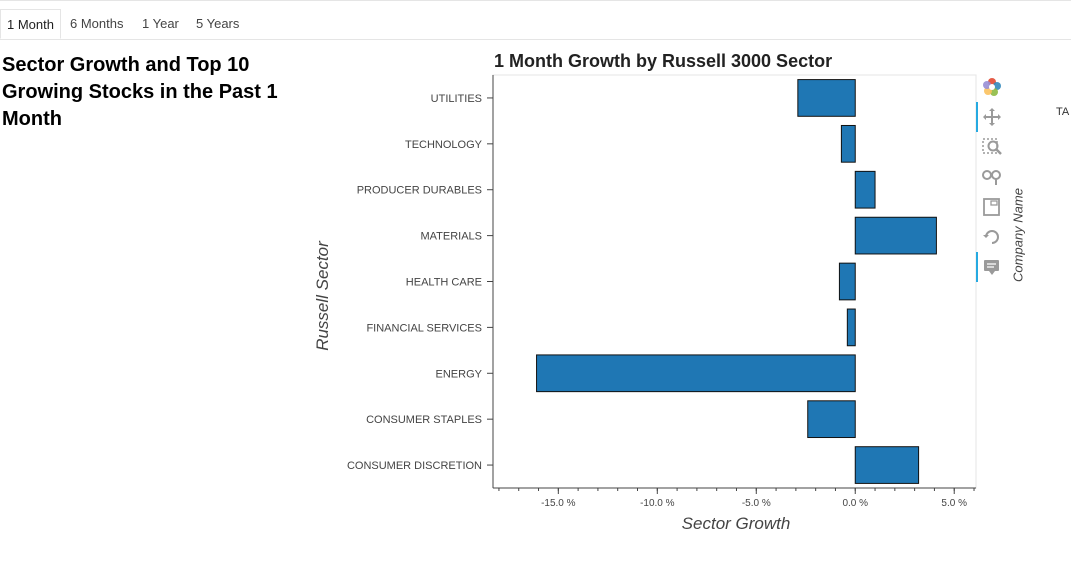 This screenshot has height=578, width=1071. What do you see at coordinates (97, 23) in the screenshot?
I see `tab-6-months: 6 Months` at bounding box center [97, 23].